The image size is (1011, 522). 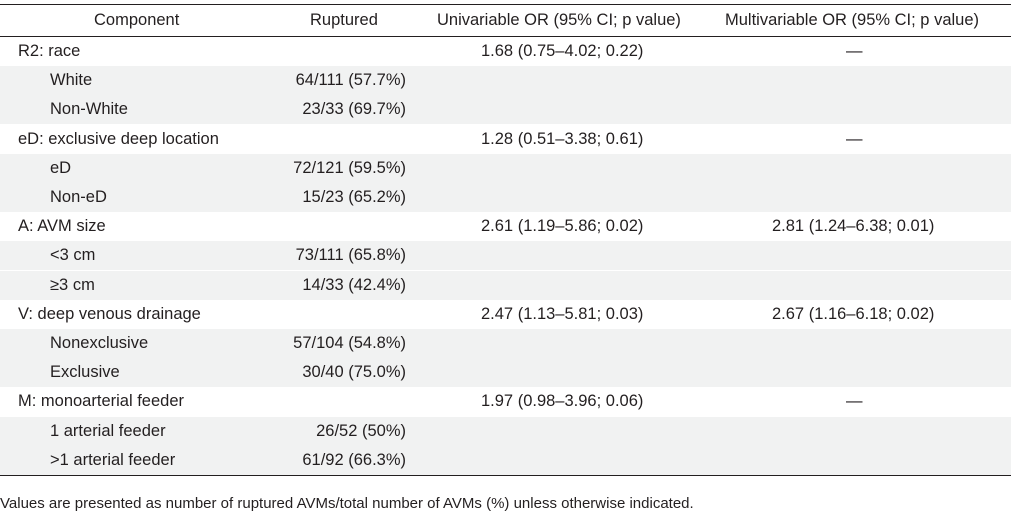 I want to click on cell-component: M: monoarterial feeder, so click(x=101, y=401).